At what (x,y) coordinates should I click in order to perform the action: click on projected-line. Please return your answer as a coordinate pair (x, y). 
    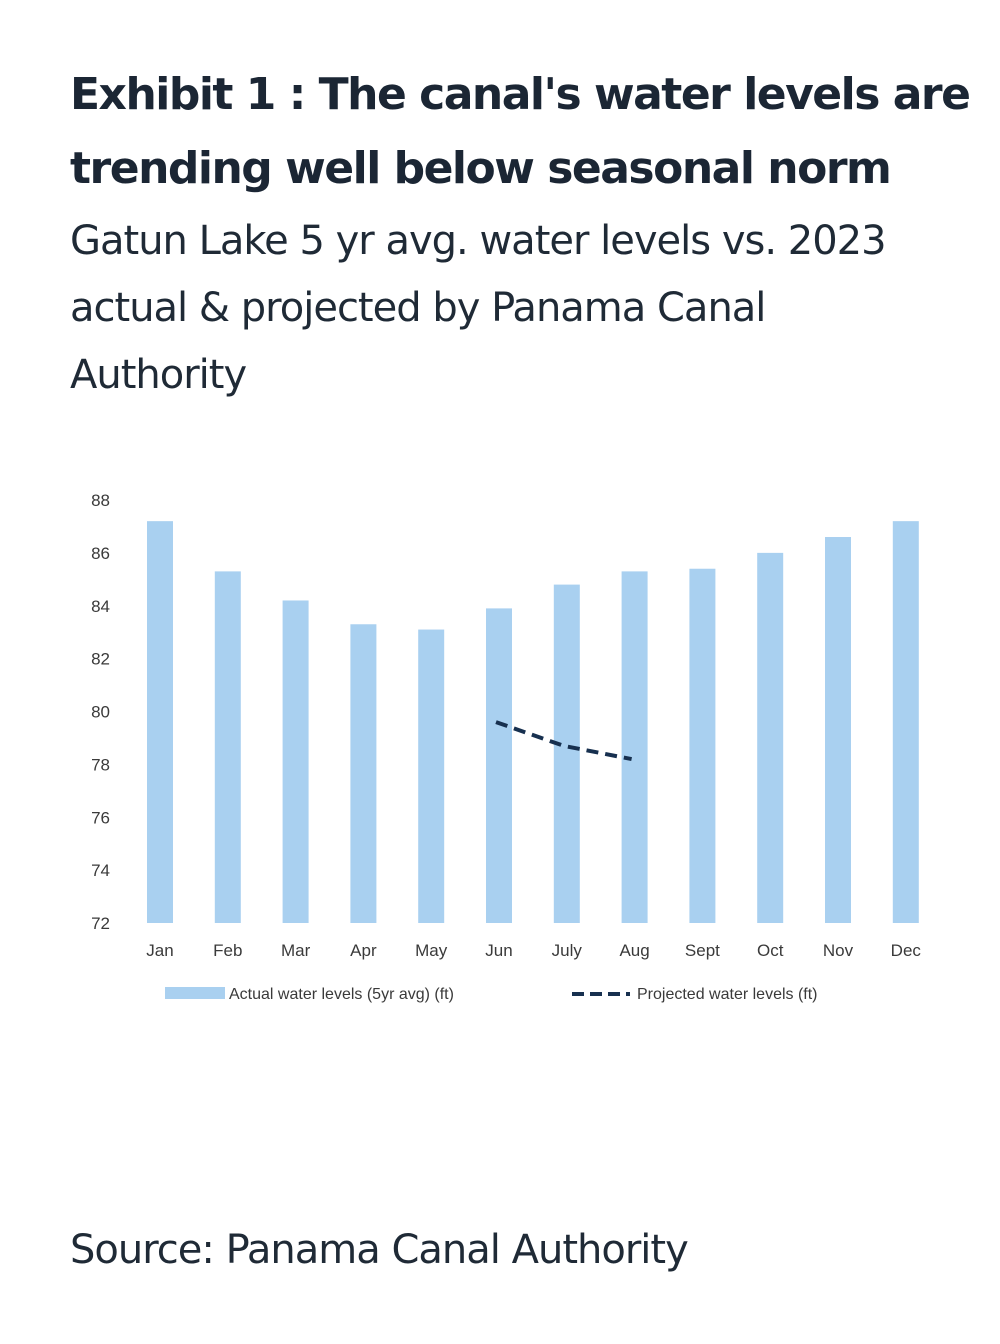
    Looking at the image, I should click on (563, 741).